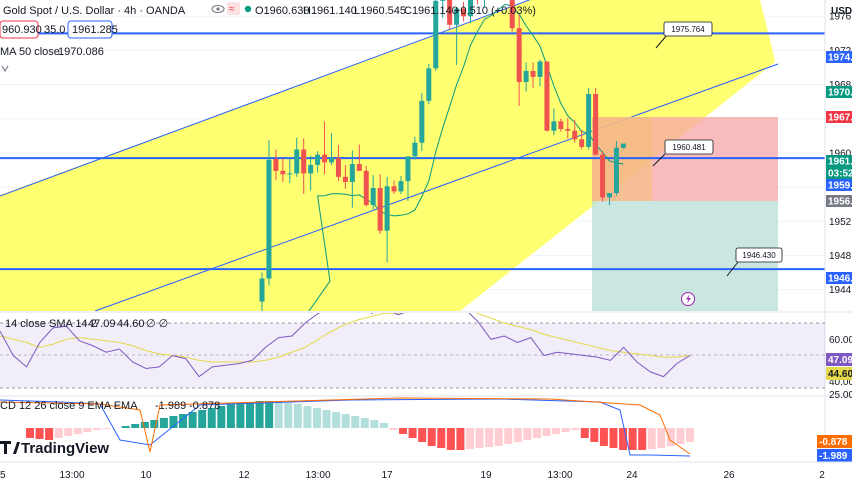  I want to click on macd-legend: CD 12 26 close 9 EMA EMA -1.989 -0.878, so click(110, 406).